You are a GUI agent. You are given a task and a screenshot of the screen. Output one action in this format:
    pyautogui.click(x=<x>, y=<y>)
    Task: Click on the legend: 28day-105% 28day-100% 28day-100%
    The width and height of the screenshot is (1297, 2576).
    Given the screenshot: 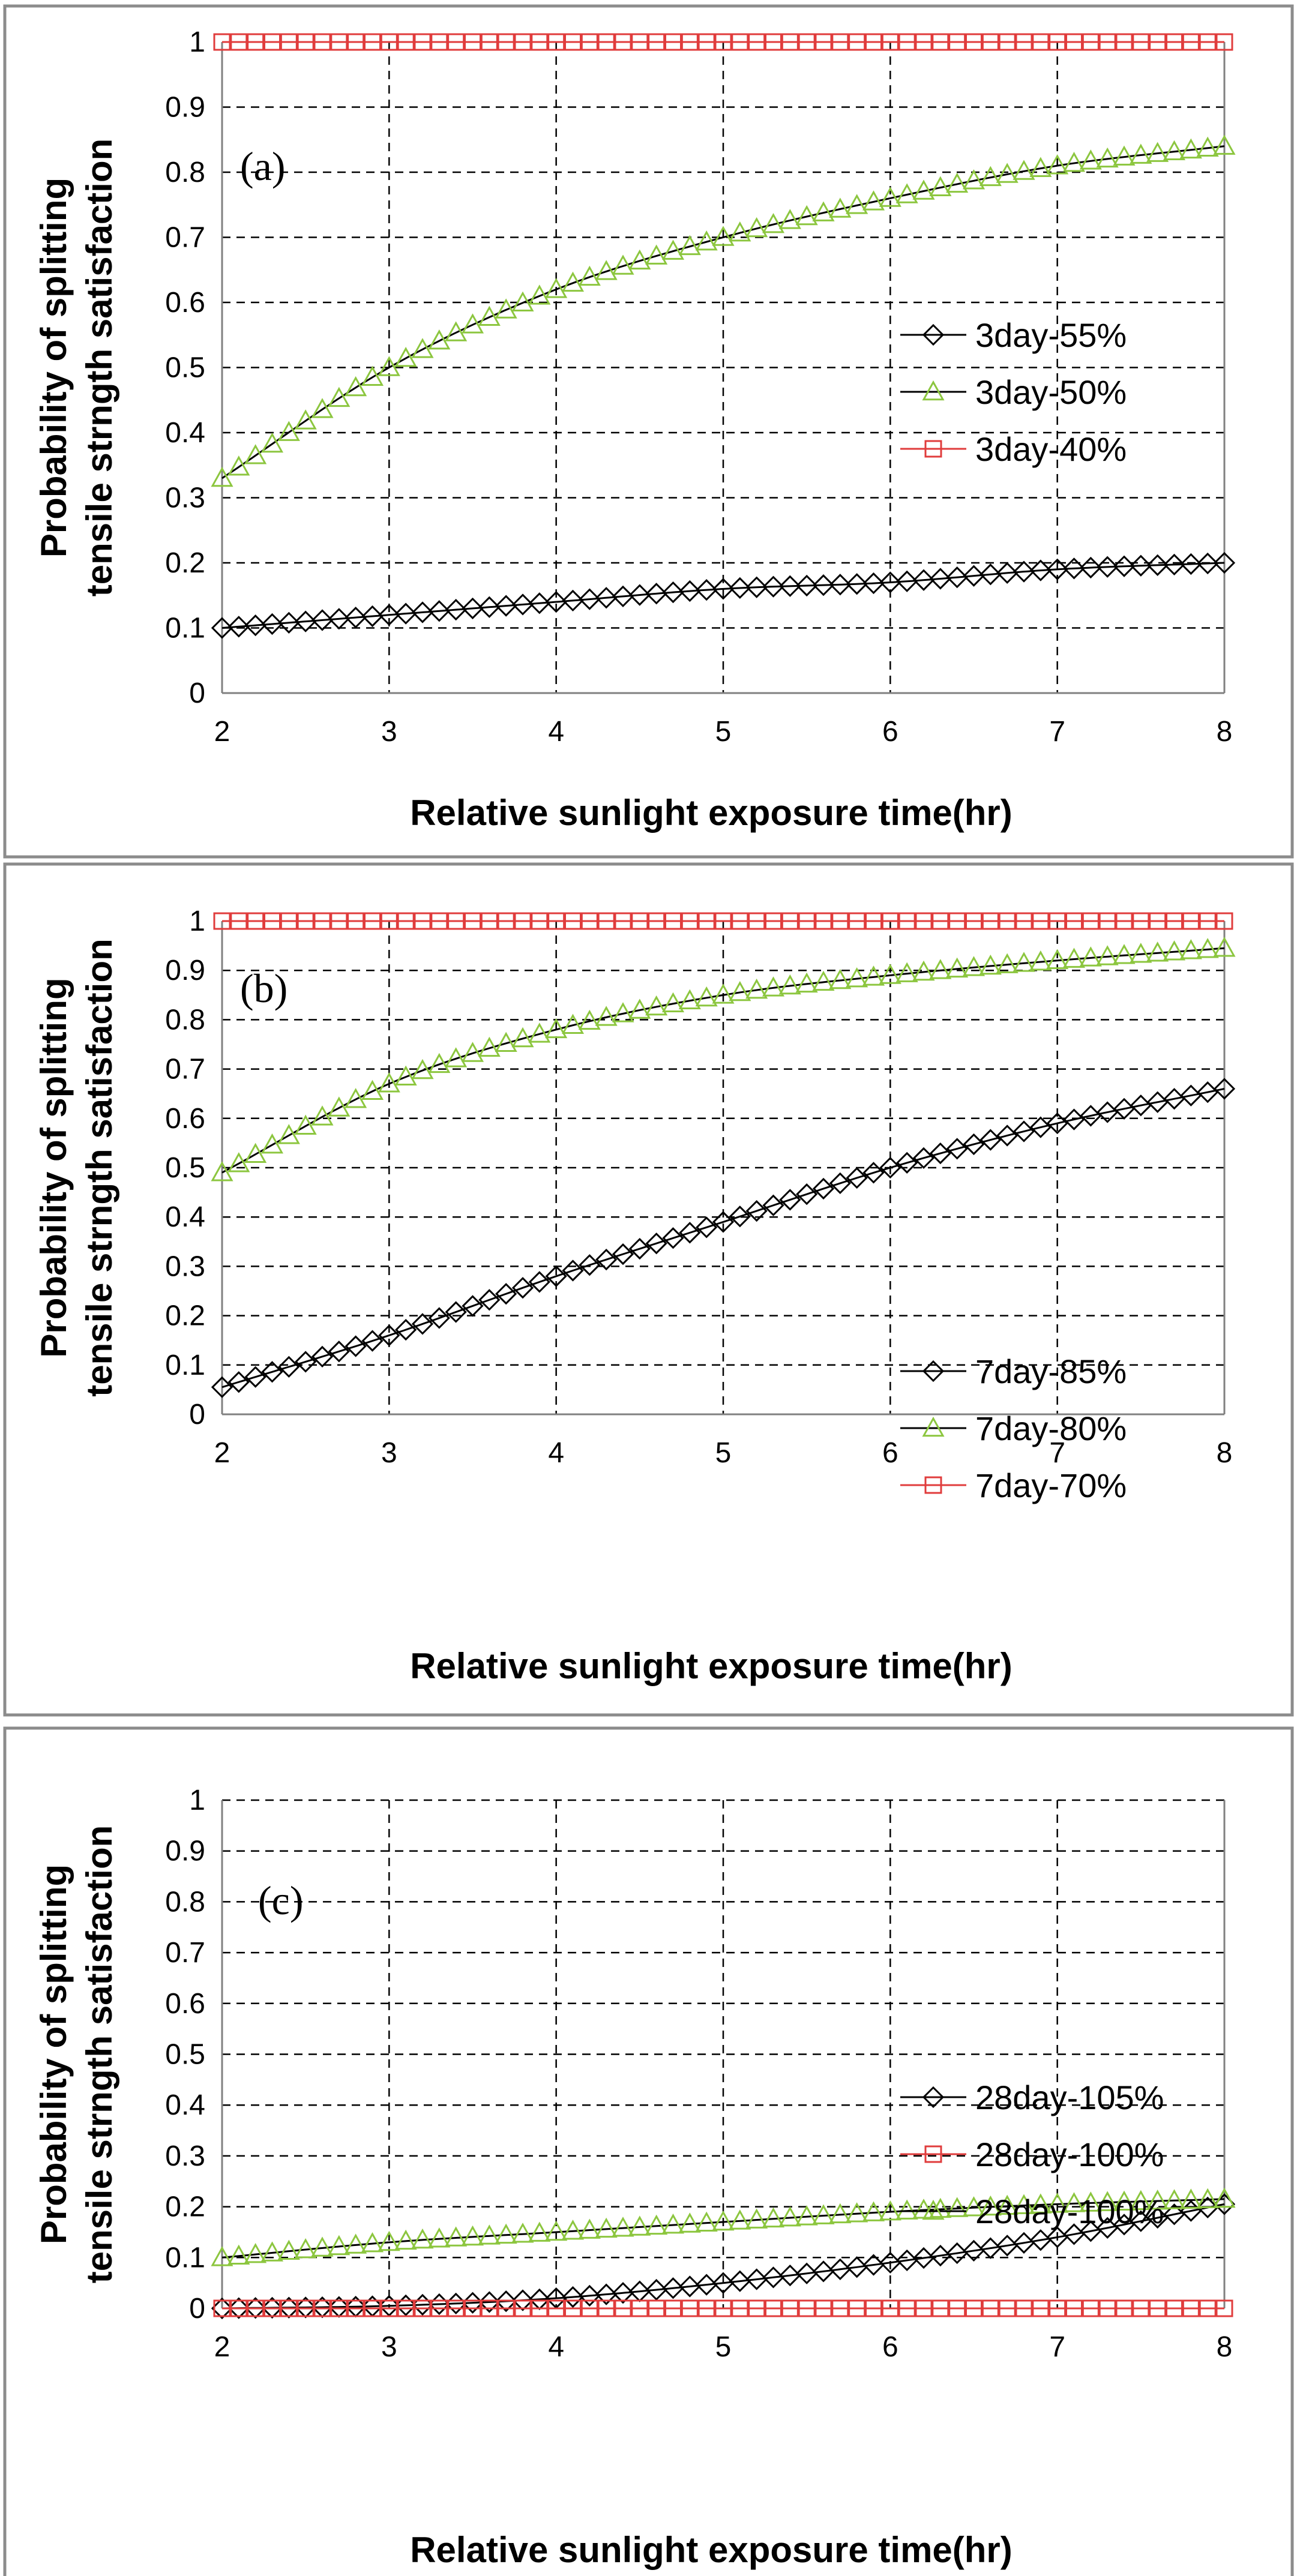 What is the action you would take?
    pyautogui.click(x=1032, y=2154)
    